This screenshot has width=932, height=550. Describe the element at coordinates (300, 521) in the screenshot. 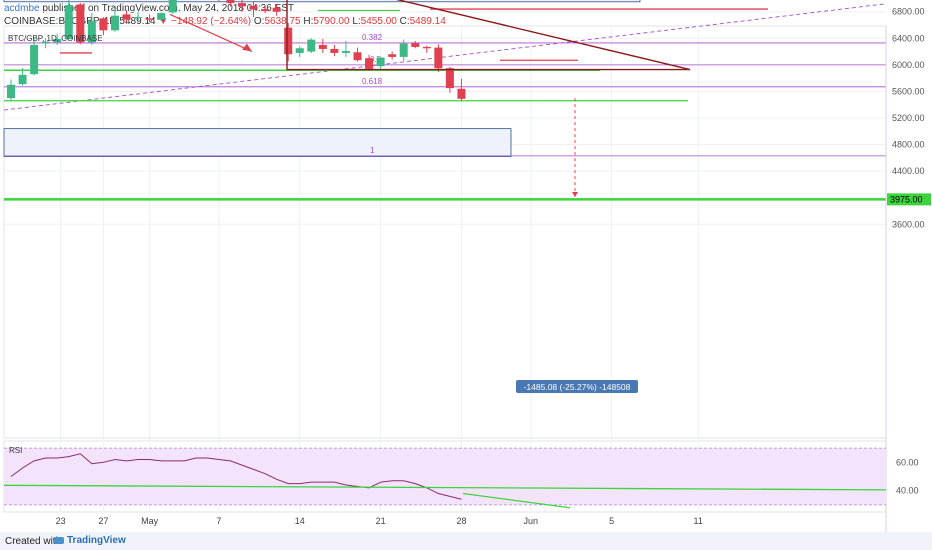

I see `x-tick-label: 14` at that location.